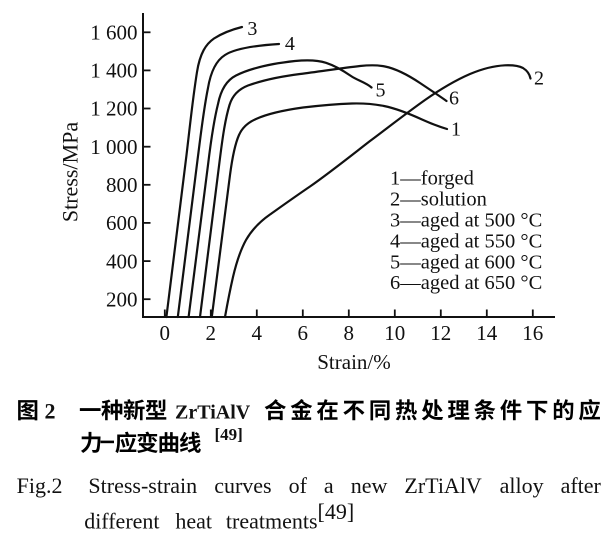 The height and width of the screenshot is (543, 608). Describe the element at coordinates (354, 362) in the screenshot. I see `svg-text: Strain/%` at that location.